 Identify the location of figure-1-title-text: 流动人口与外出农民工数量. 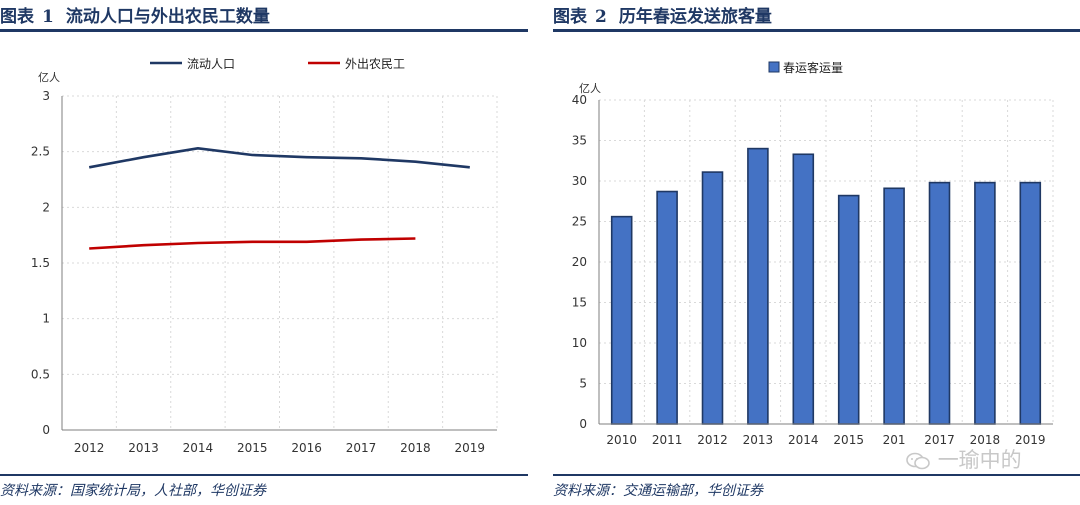
(167, 17).